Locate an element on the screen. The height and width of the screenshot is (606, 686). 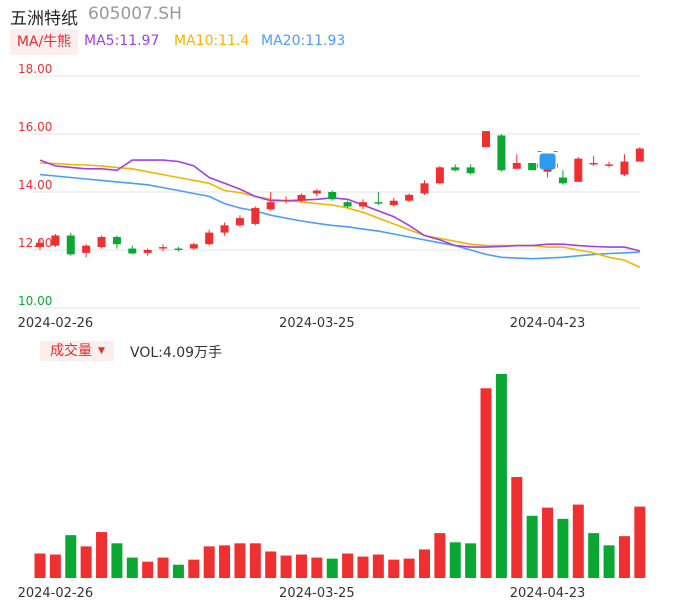
y-tick-label: 10.00 is located at coordinates (35, 301).